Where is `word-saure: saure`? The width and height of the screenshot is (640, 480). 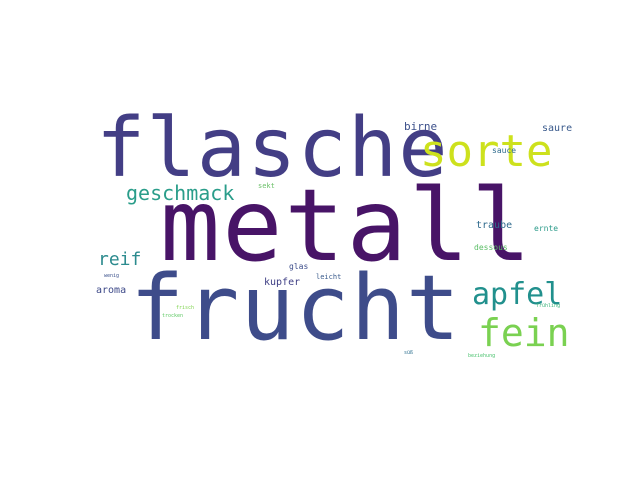 word-saure: saure is located at coordinates (557, 128).